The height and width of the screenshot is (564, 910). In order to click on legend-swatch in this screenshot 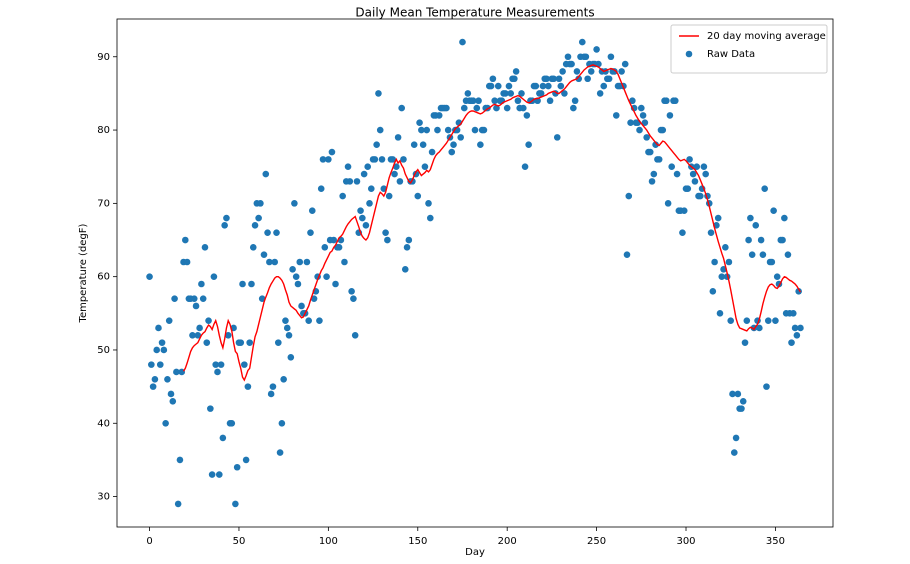, I will do `click(689, 54)`.